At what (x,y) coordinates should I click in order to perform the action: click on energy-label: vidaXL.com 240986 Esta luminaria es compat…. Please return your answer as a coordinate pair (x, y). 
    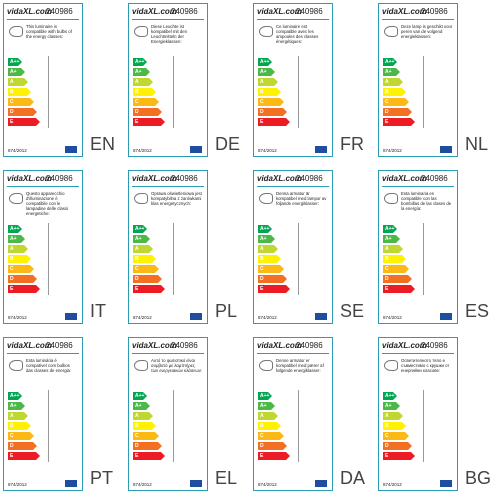
    Looking at the image, I should click on (418, 247).